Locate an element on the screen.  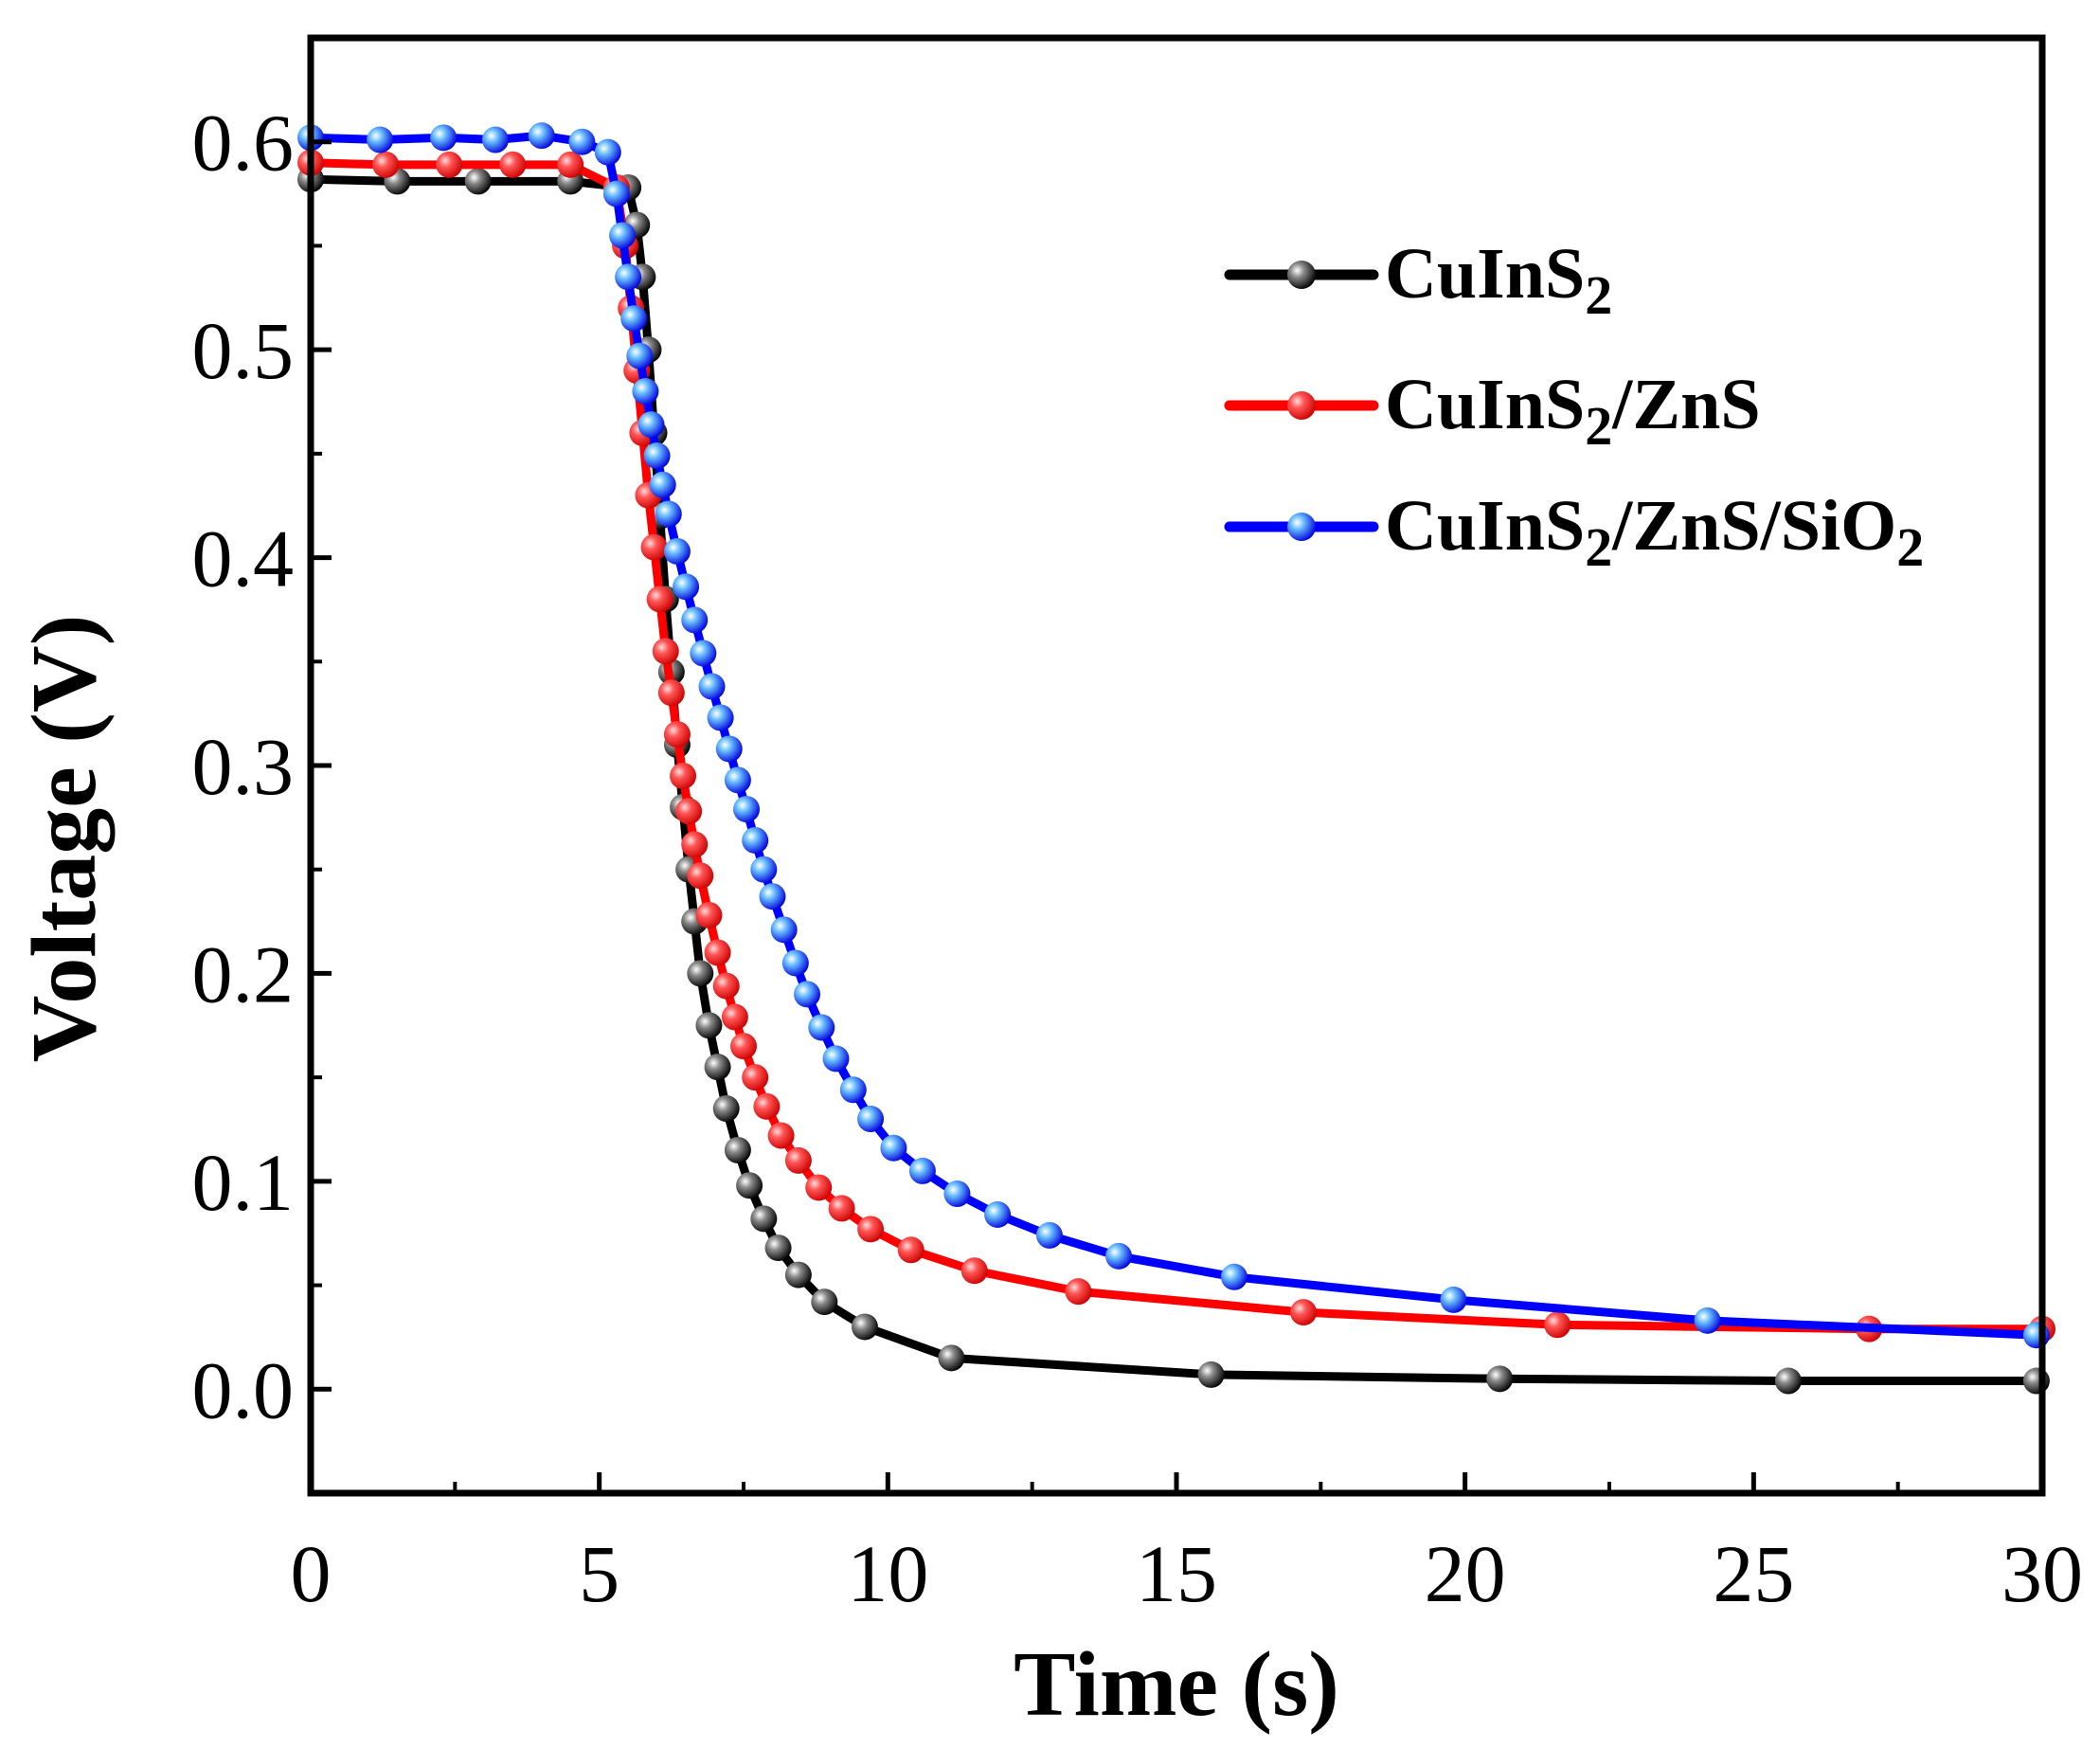
legend-label: CuInS2/ZnS is located at coordinates (1573, 411).